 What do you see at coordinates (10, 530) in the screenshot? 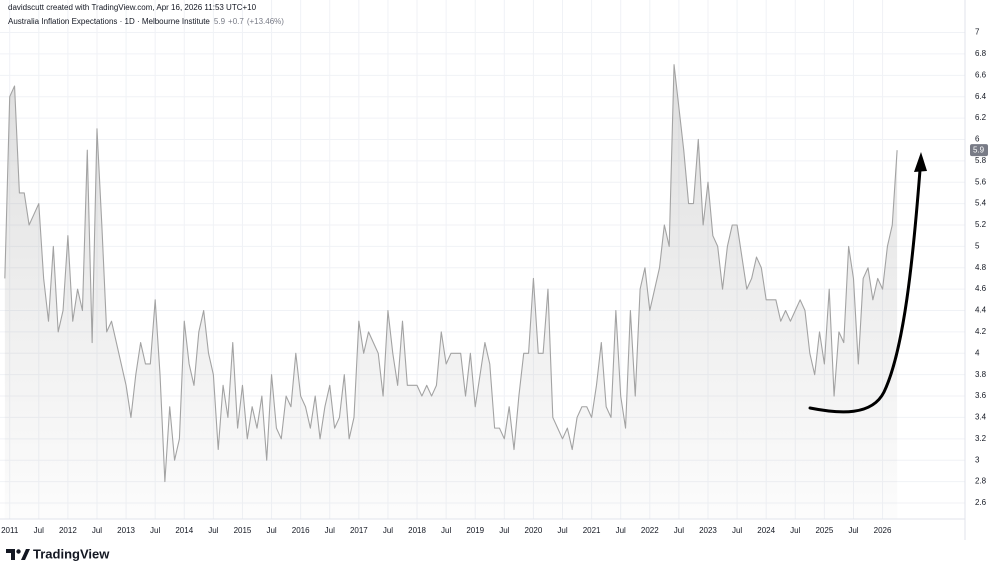
I see `x-tick-label: 2011` at bounding box center [10, 530].